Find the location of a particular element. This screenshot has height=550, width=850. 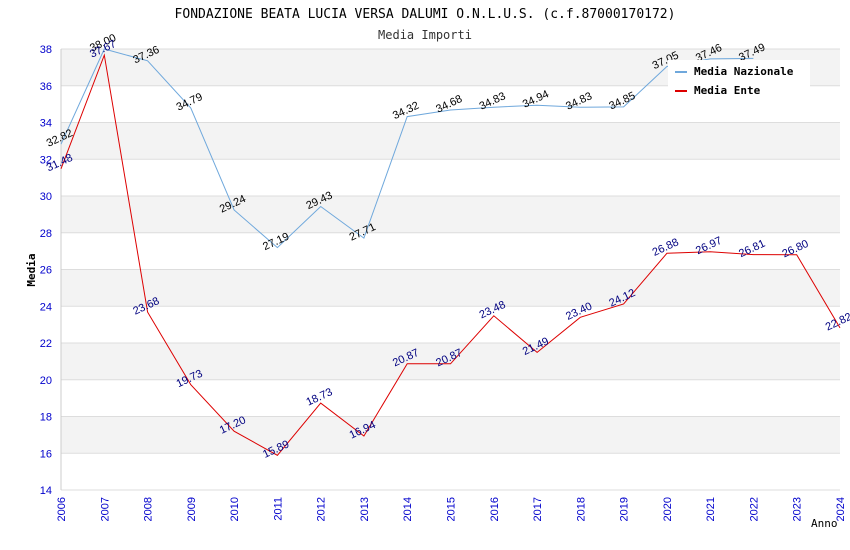

y-tick-label: 16 is located at coordinates (46, 454).